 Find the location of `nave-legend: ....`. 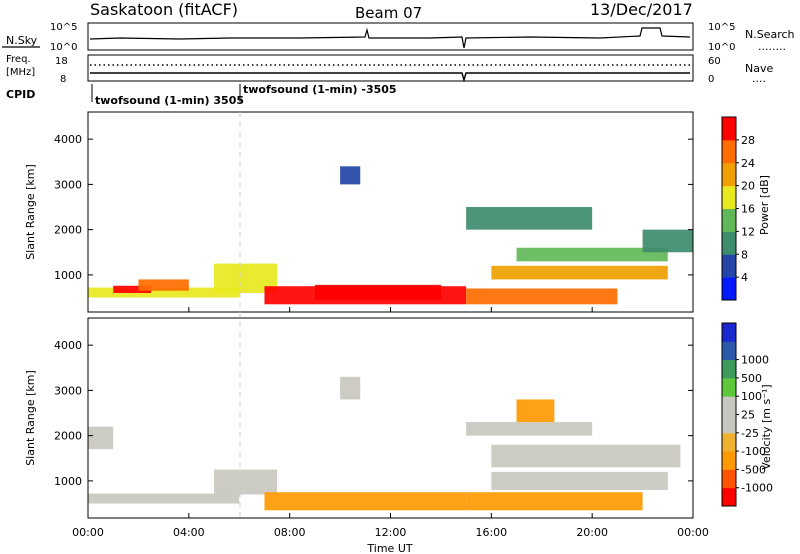

nave-legend: .... is located at coordinates (759, 78).